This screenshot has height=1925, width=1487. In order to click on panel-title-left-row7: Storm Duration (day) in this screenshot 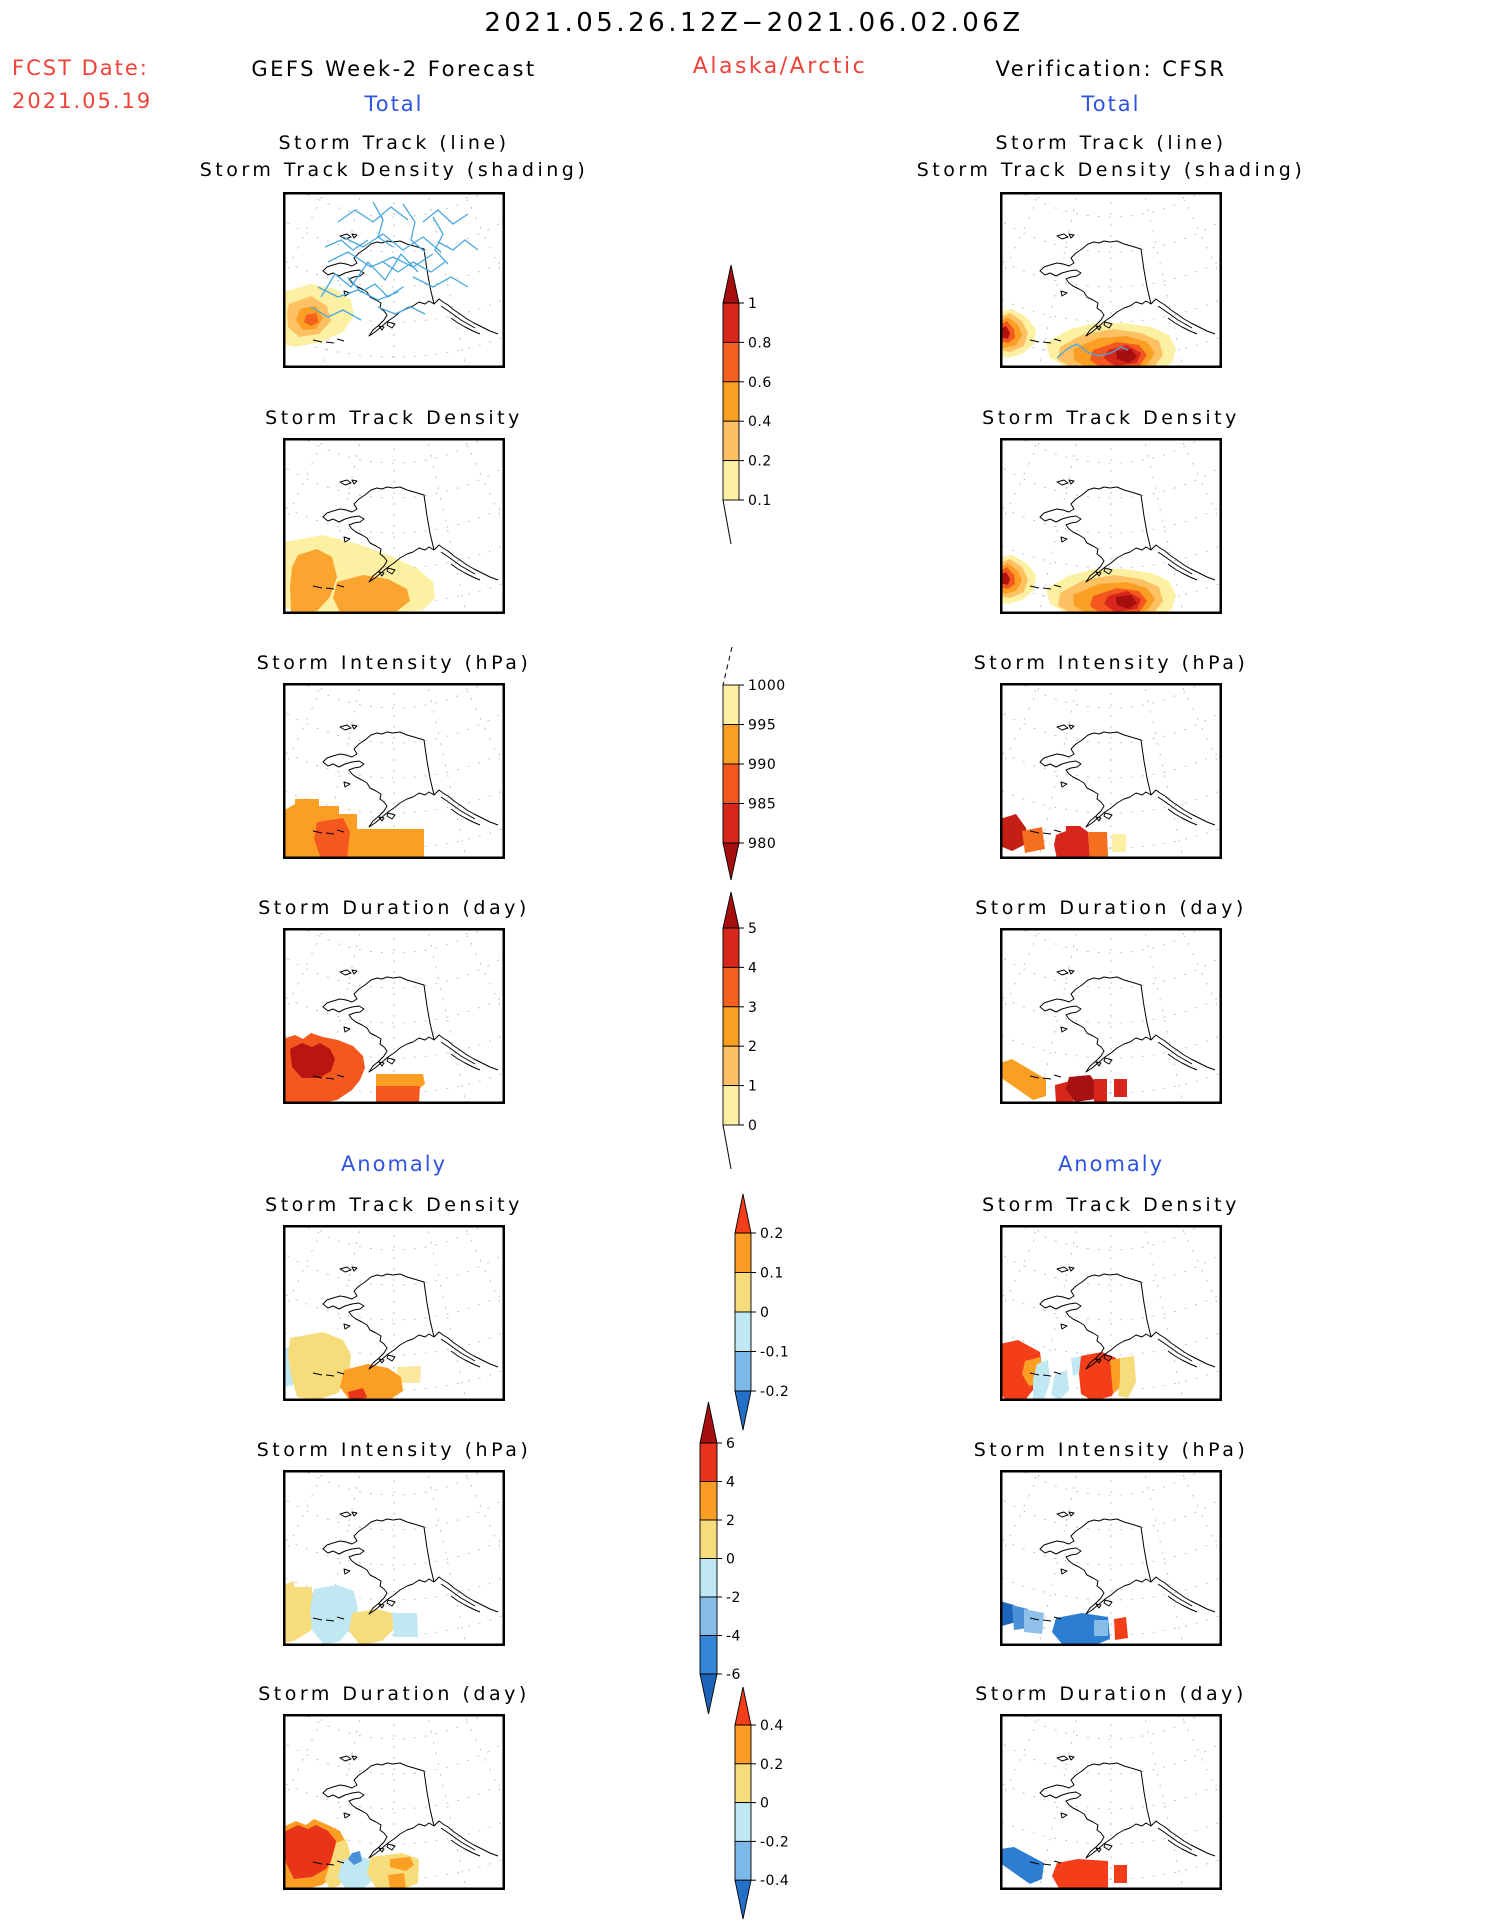, I will do `click(394, 1694)`.